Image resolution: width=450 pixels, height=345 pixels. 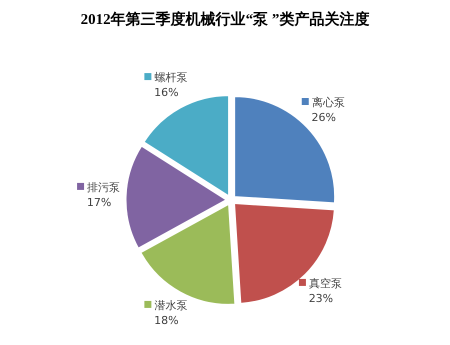 I want to click on chart-title: 2012年第三季度机械行业“泵 ”类产品关注度, so click(x=225, y=19).